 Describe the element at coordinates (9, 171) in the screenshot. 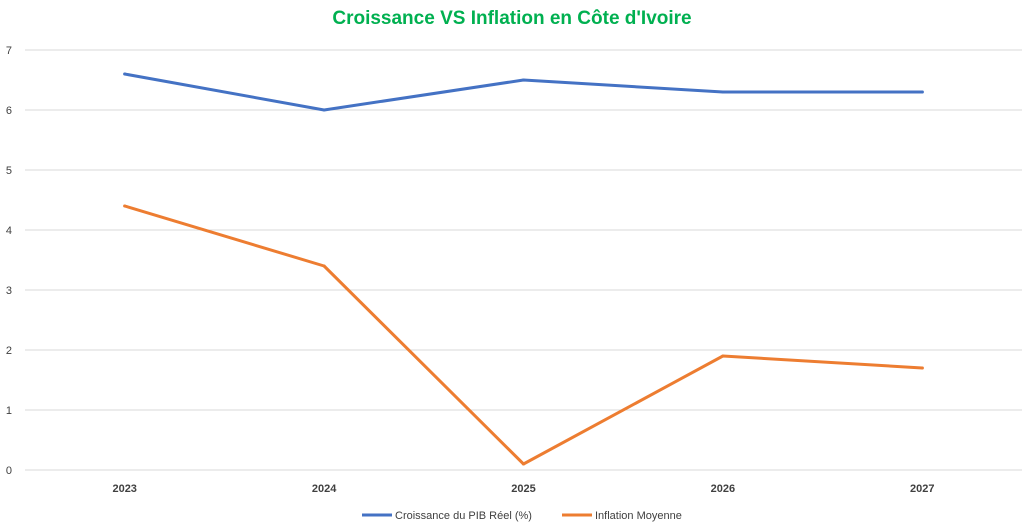

I see `y-tick-label: 5` at that location.